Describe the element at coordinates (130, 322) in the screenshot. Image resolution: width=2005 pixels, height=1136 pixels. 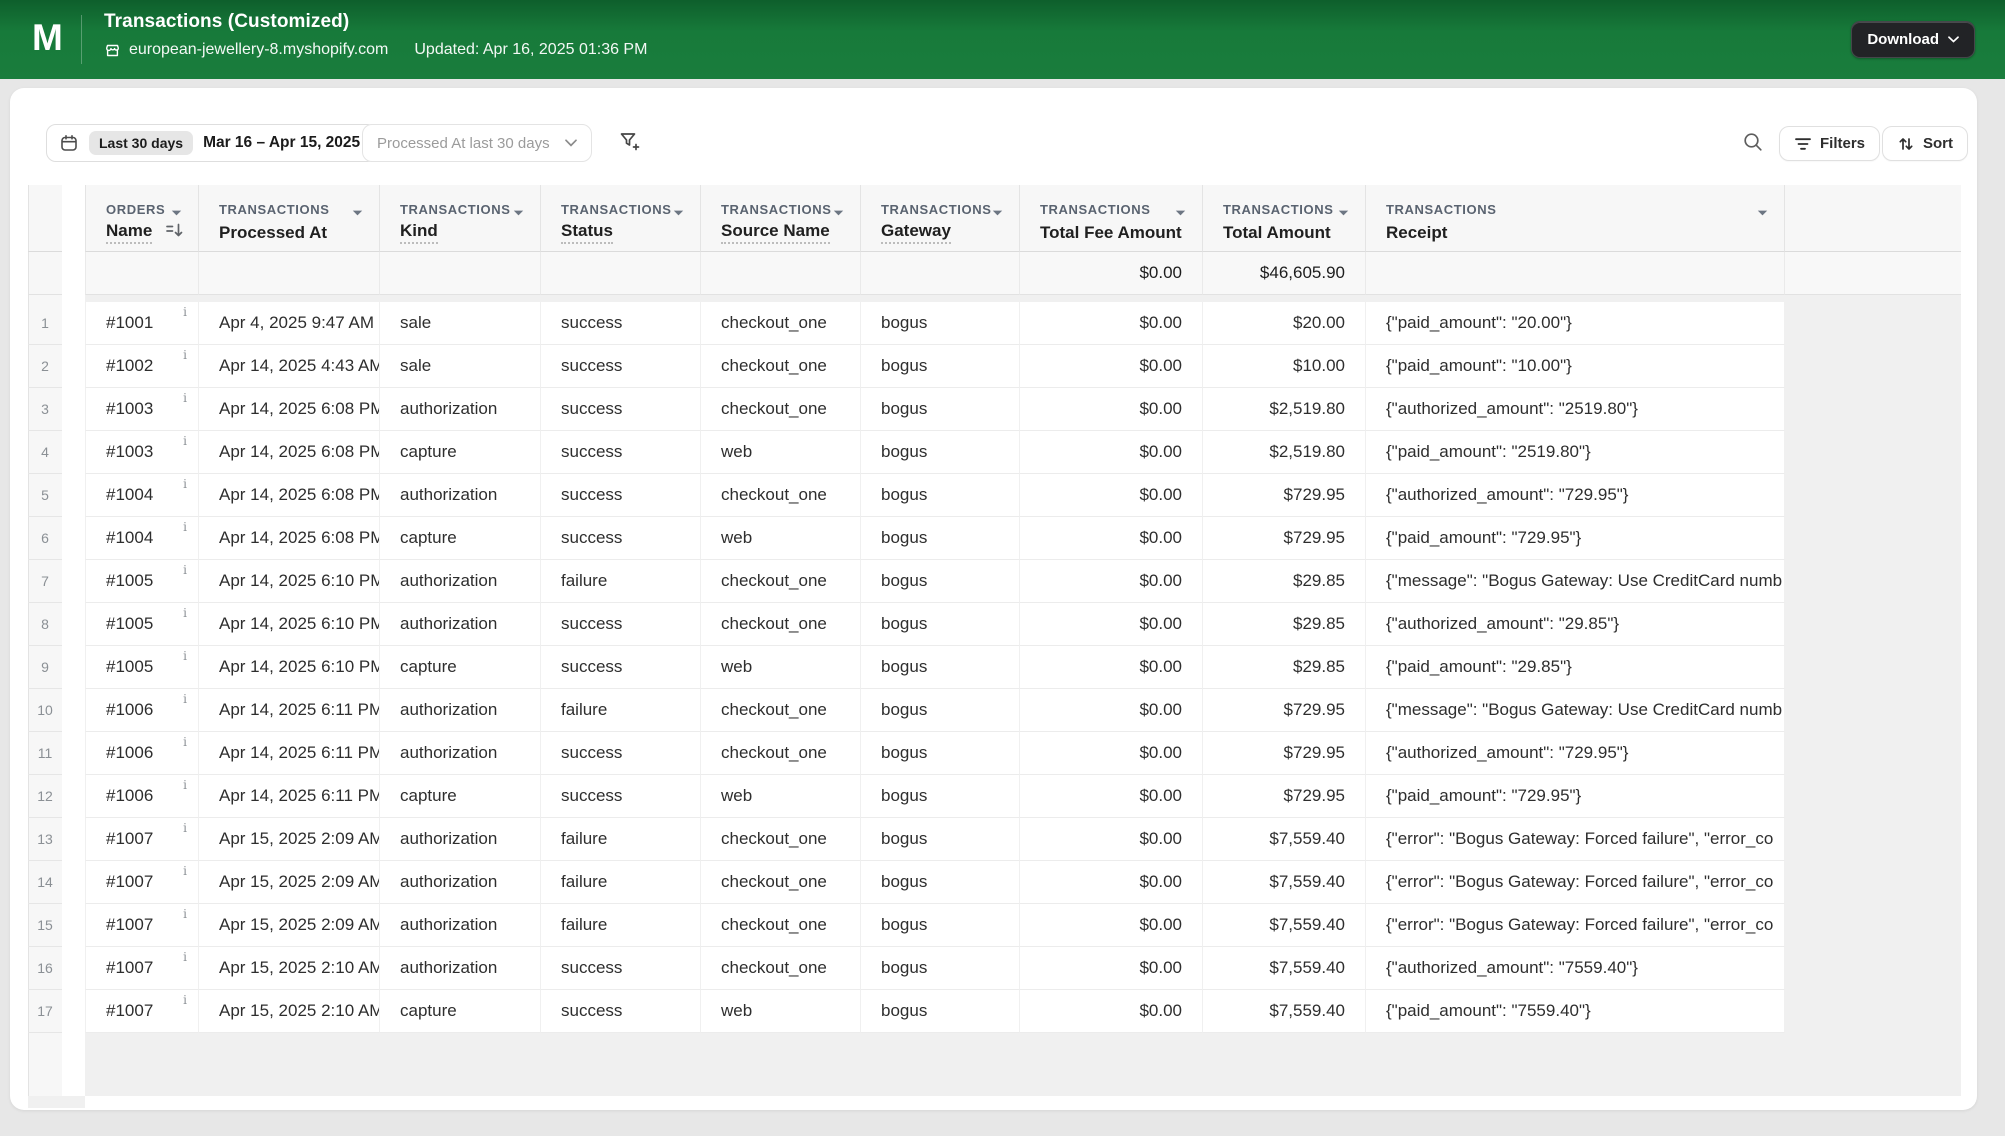
I see `order-name: #1001` at that location.